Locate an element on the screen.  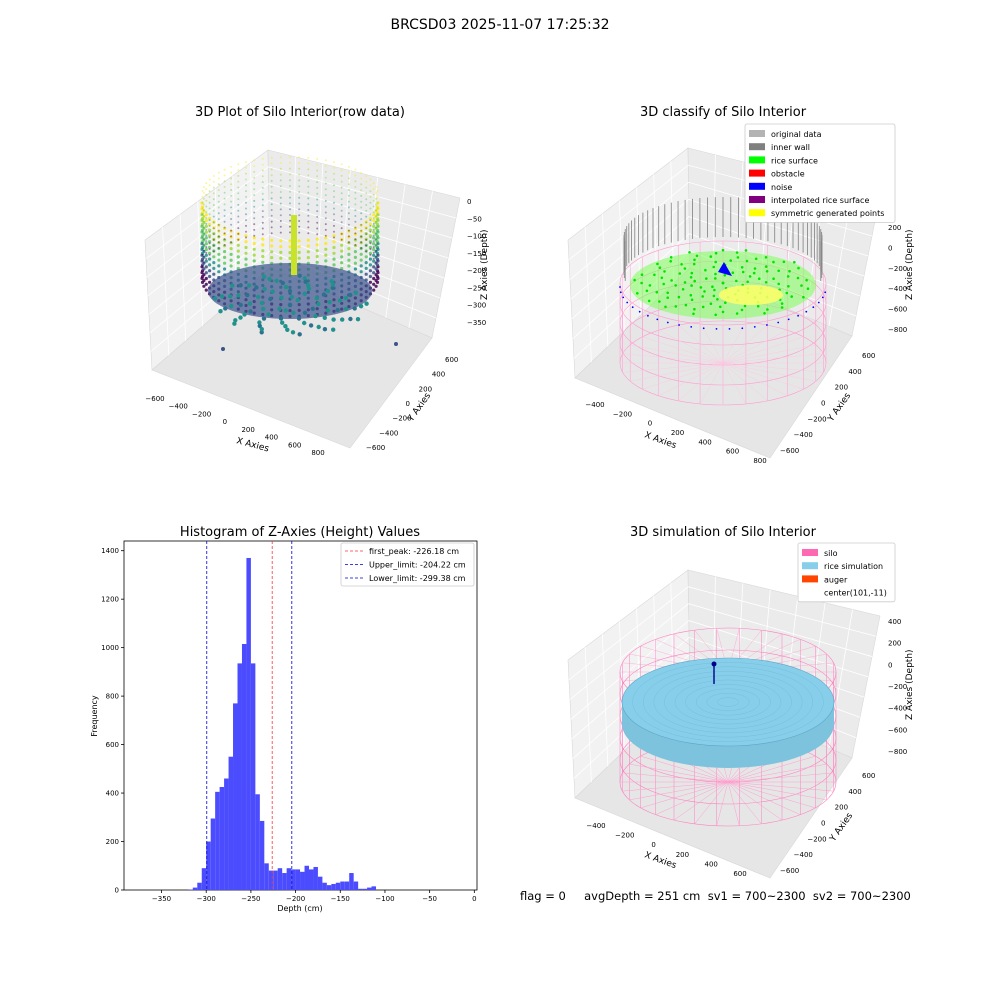
z-tick-label: 0 is located at coordinates (469, 202).